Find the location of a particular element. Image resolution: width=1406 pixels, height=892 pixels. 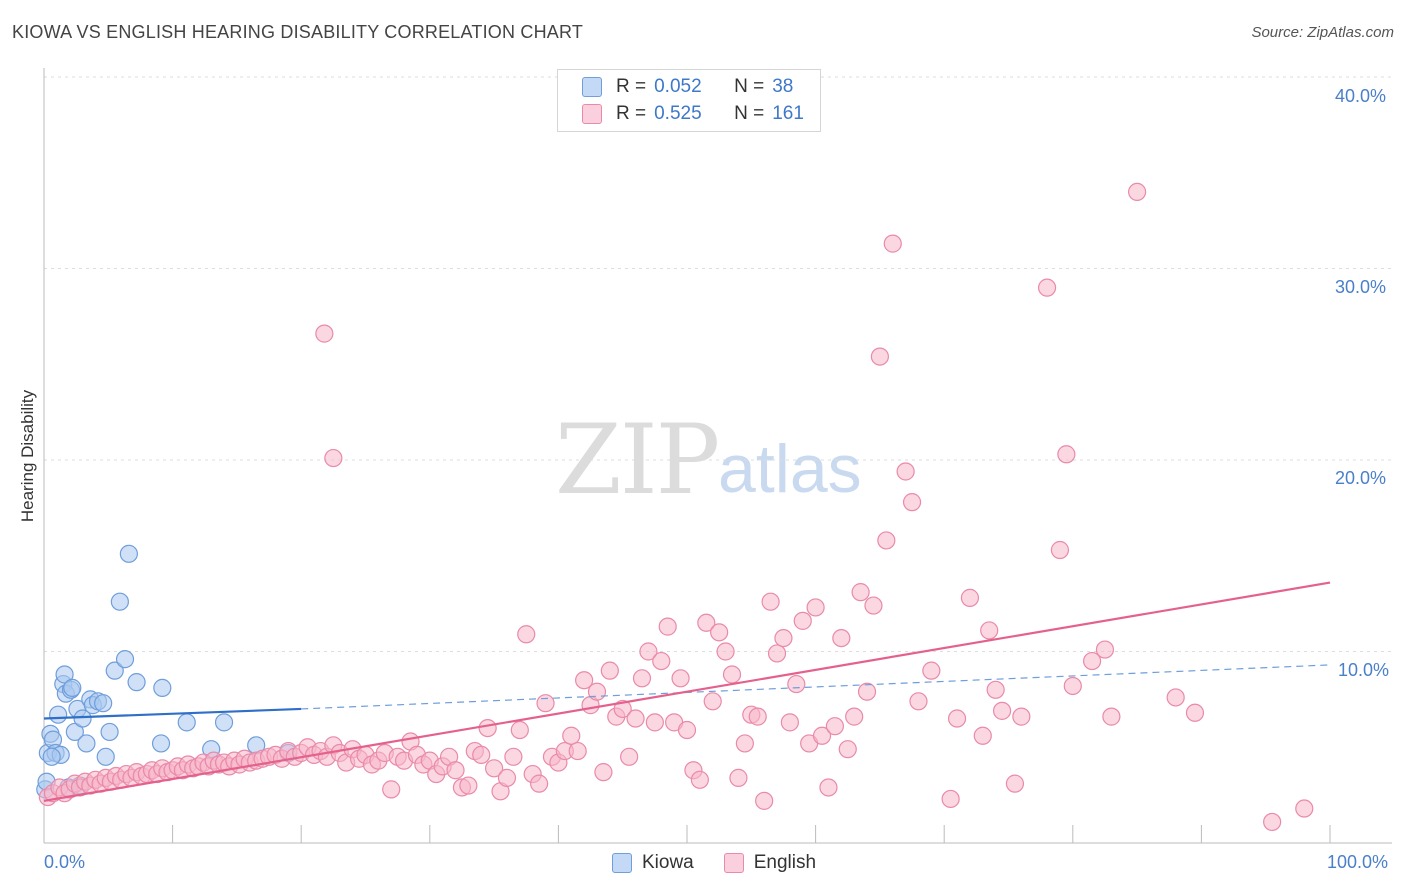

legend-item-kiowa: Kiowa is located at coordinates (653, 863).